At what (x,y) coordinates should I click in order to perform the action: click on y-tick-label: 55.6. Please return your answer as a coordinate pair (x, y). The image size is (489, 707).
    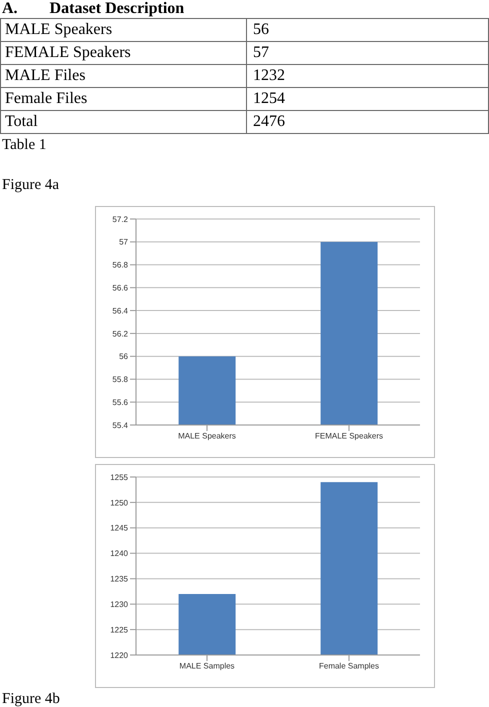
    Looking at the image, I should click on (120, 402).